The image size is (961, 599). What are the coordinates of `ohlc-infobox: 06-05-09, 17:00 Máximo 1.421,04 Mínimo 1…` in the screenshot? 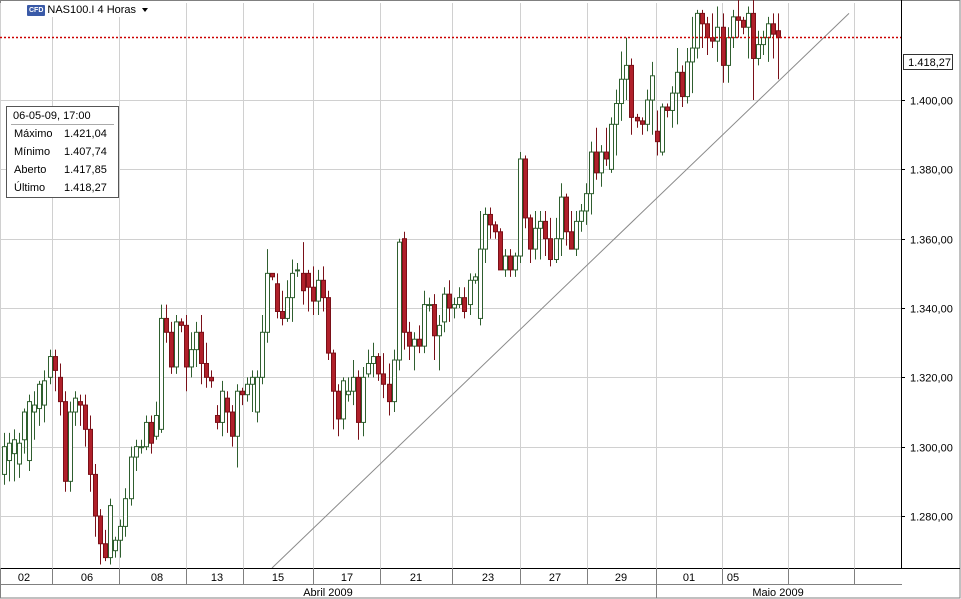 It's located at (62, 152).